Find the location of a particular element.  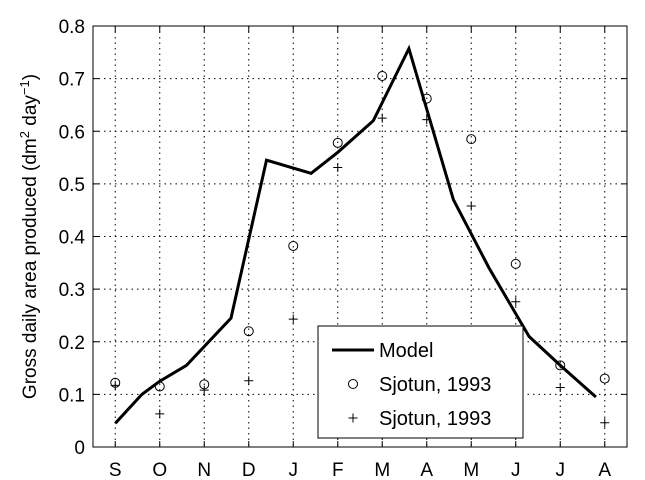

y-tick-label: 0.1 is located at coordinates (72, 395).